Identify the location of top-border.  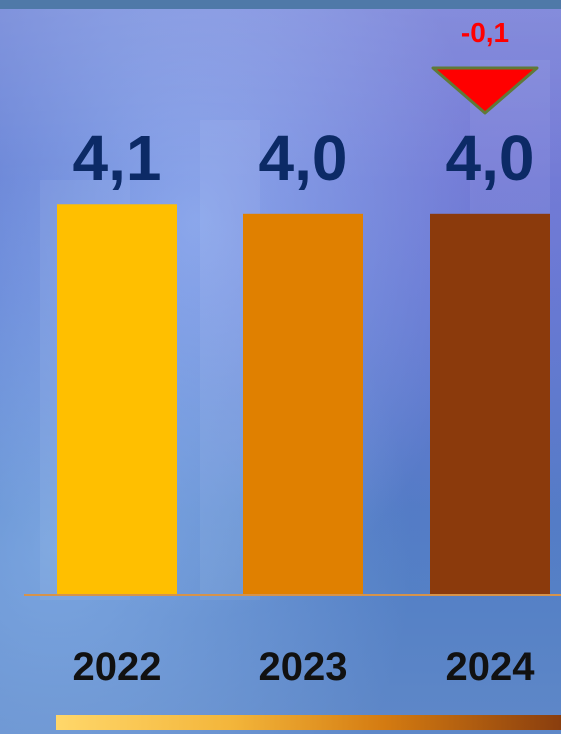
(280, 4).